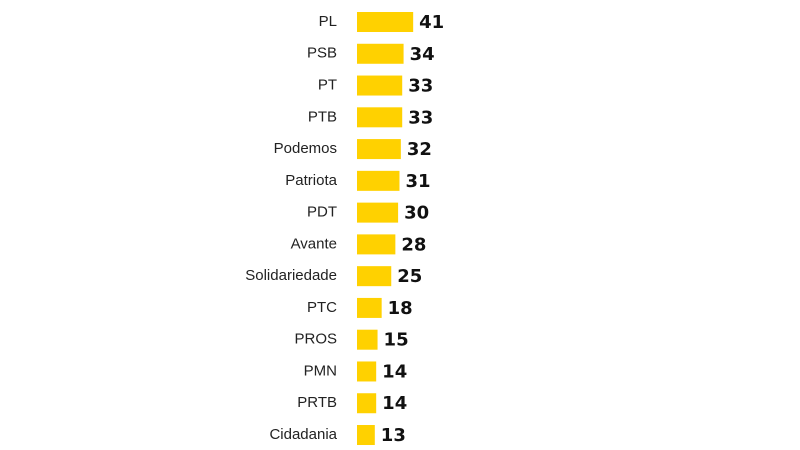 The height and width of the screenshot is (450, 800). I want to click on category-label: PDT, so click(322, 212).